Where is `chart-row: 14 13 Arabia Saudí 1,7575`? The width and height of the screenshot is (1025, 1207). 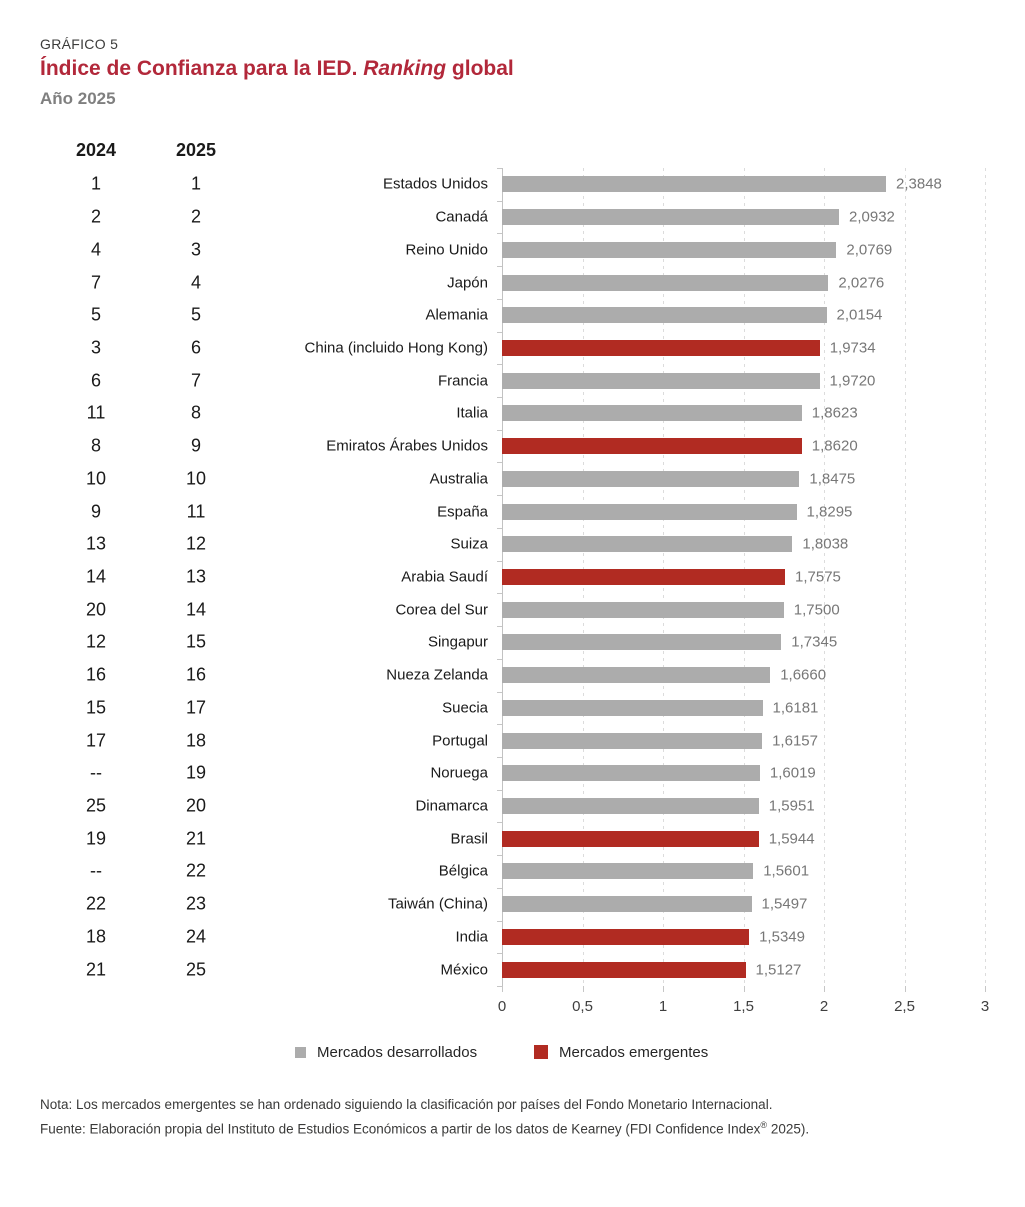
chart-row: 14 13 Arabia Saudí 1,7575 is located at coordinates (512, 577).